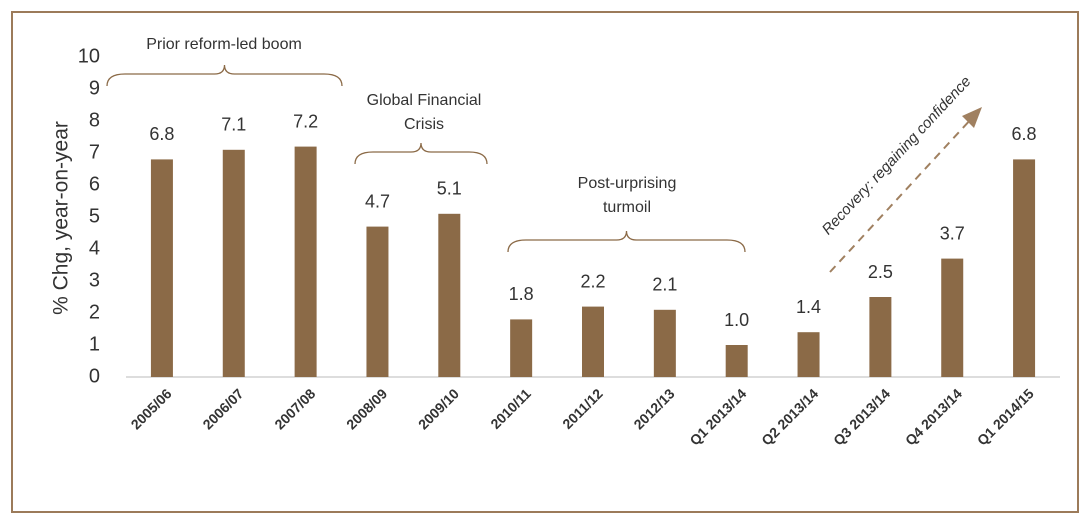 The height and width of the screenshot is (515, 1090). I want to click on data-label: 1.8, so click(521, 294).